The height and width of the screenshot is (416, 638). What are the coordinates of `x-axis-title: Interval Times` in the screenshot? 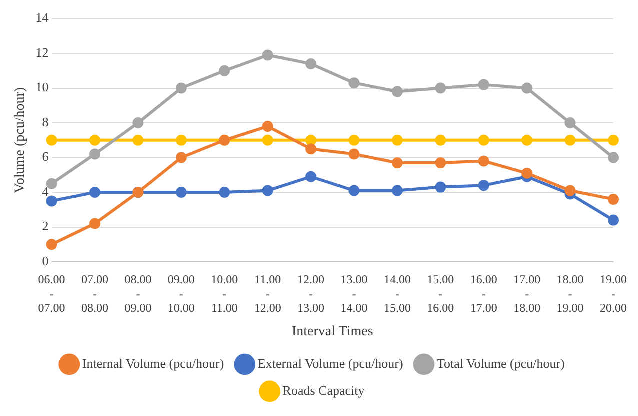 It's located at (333, 332).